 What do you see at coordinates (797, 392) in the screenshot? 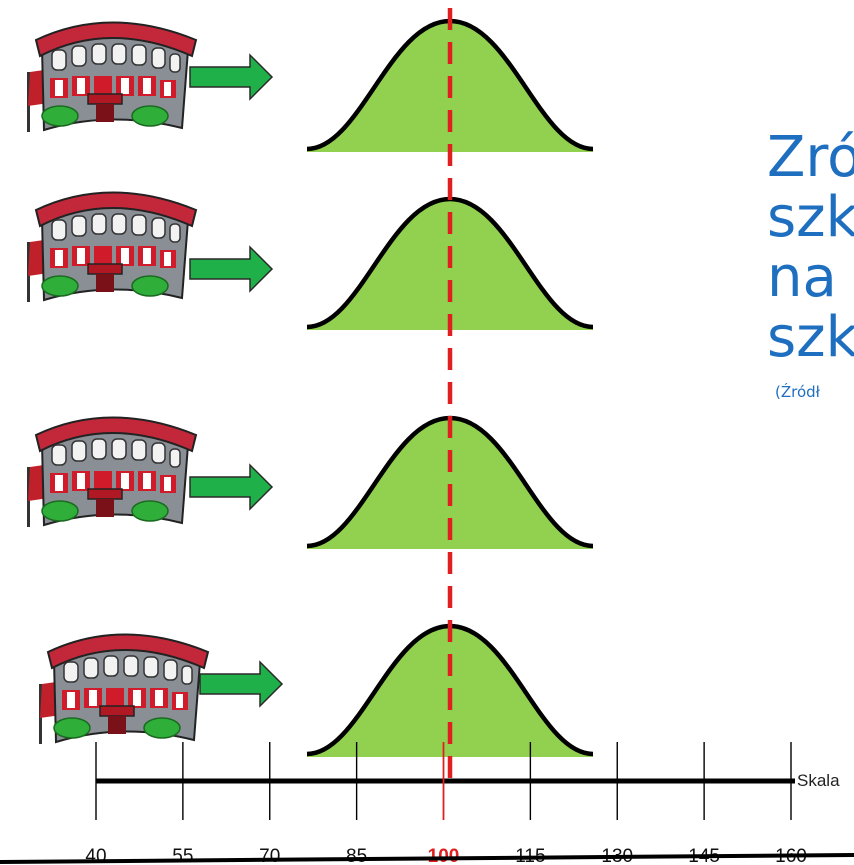
I see `source-note: (Źródł` at bounding box center [797, 392].